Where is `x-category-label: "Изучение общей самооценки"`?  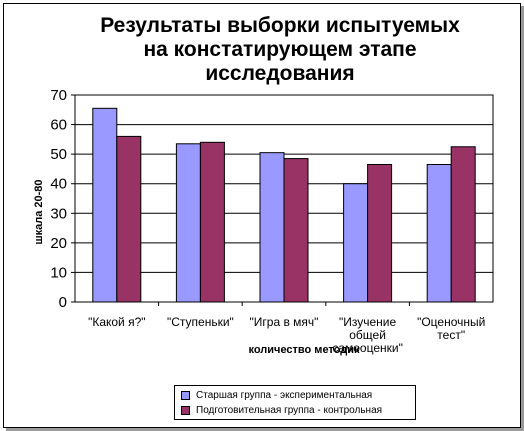 x-category-label: "Изучение общей самооценки" is located at coordinates (367, 335).